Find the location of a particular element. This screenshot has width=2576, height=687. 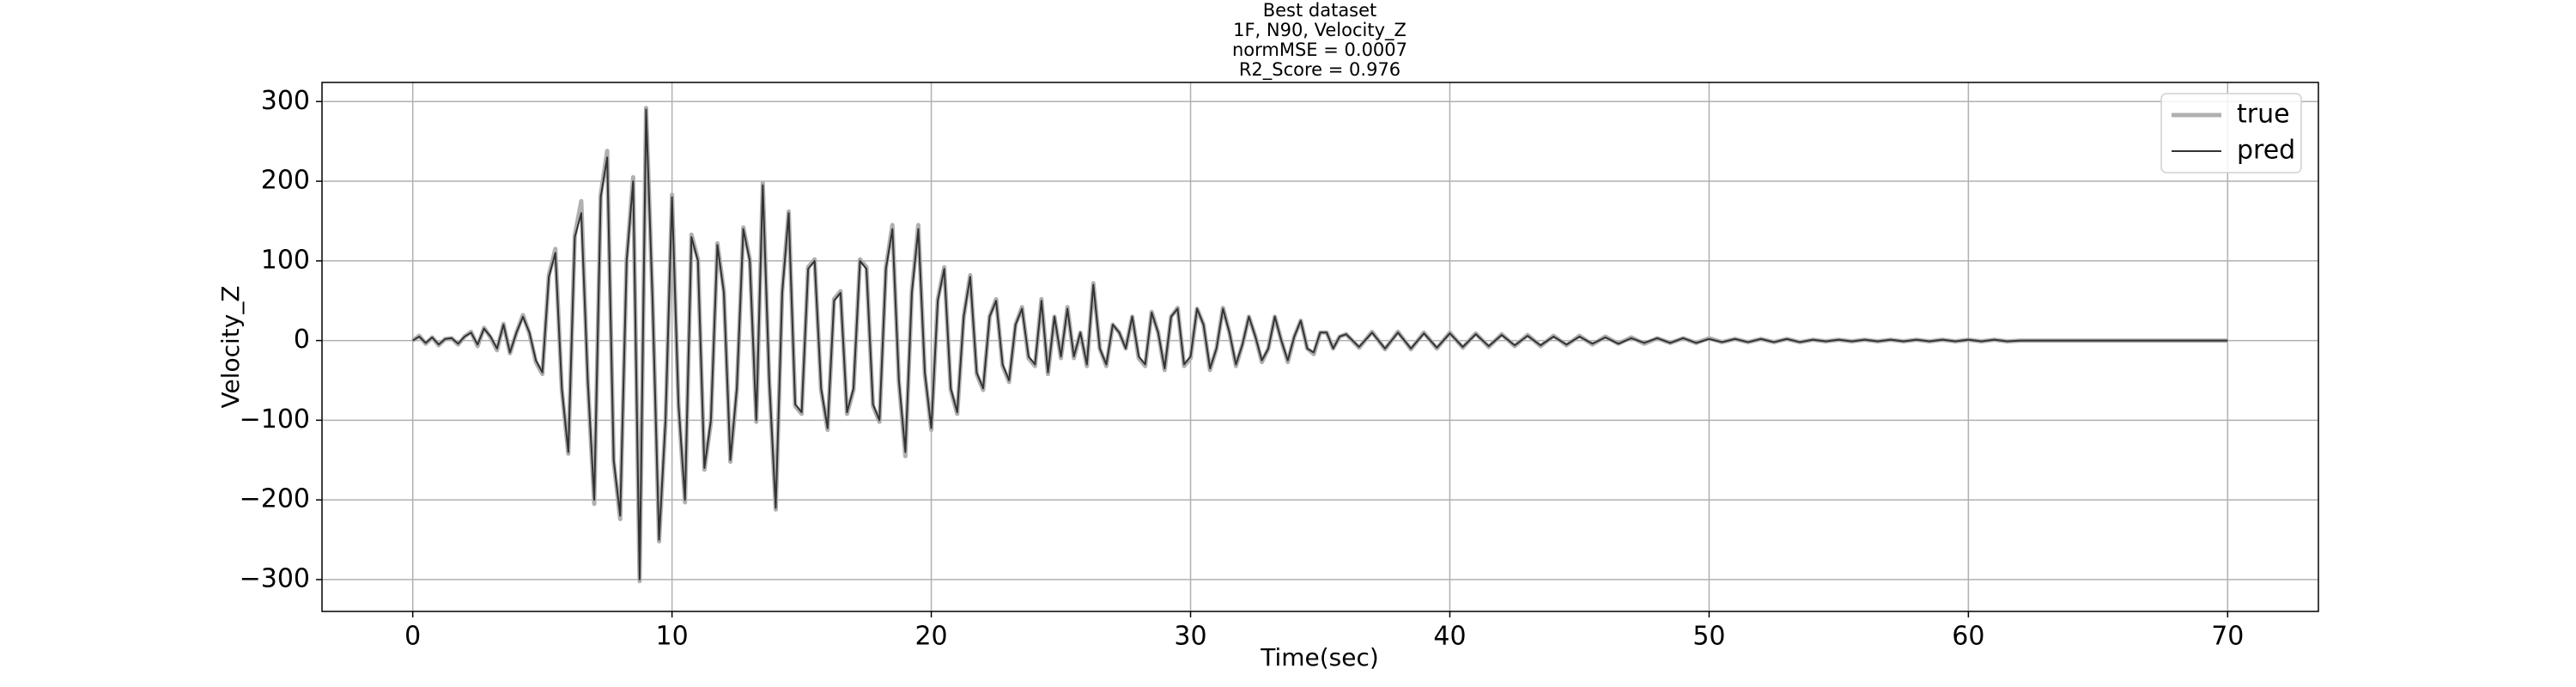

x-tick-label: 10 is located at coordinates (673, 637).